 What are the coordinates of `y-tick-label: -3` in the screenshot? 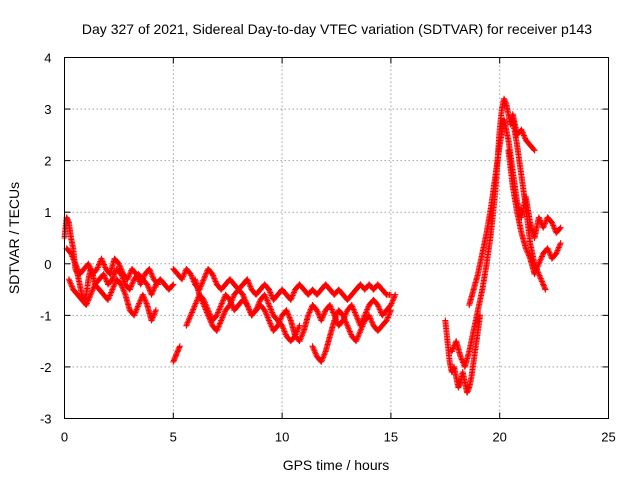 It's located at (46, 419).